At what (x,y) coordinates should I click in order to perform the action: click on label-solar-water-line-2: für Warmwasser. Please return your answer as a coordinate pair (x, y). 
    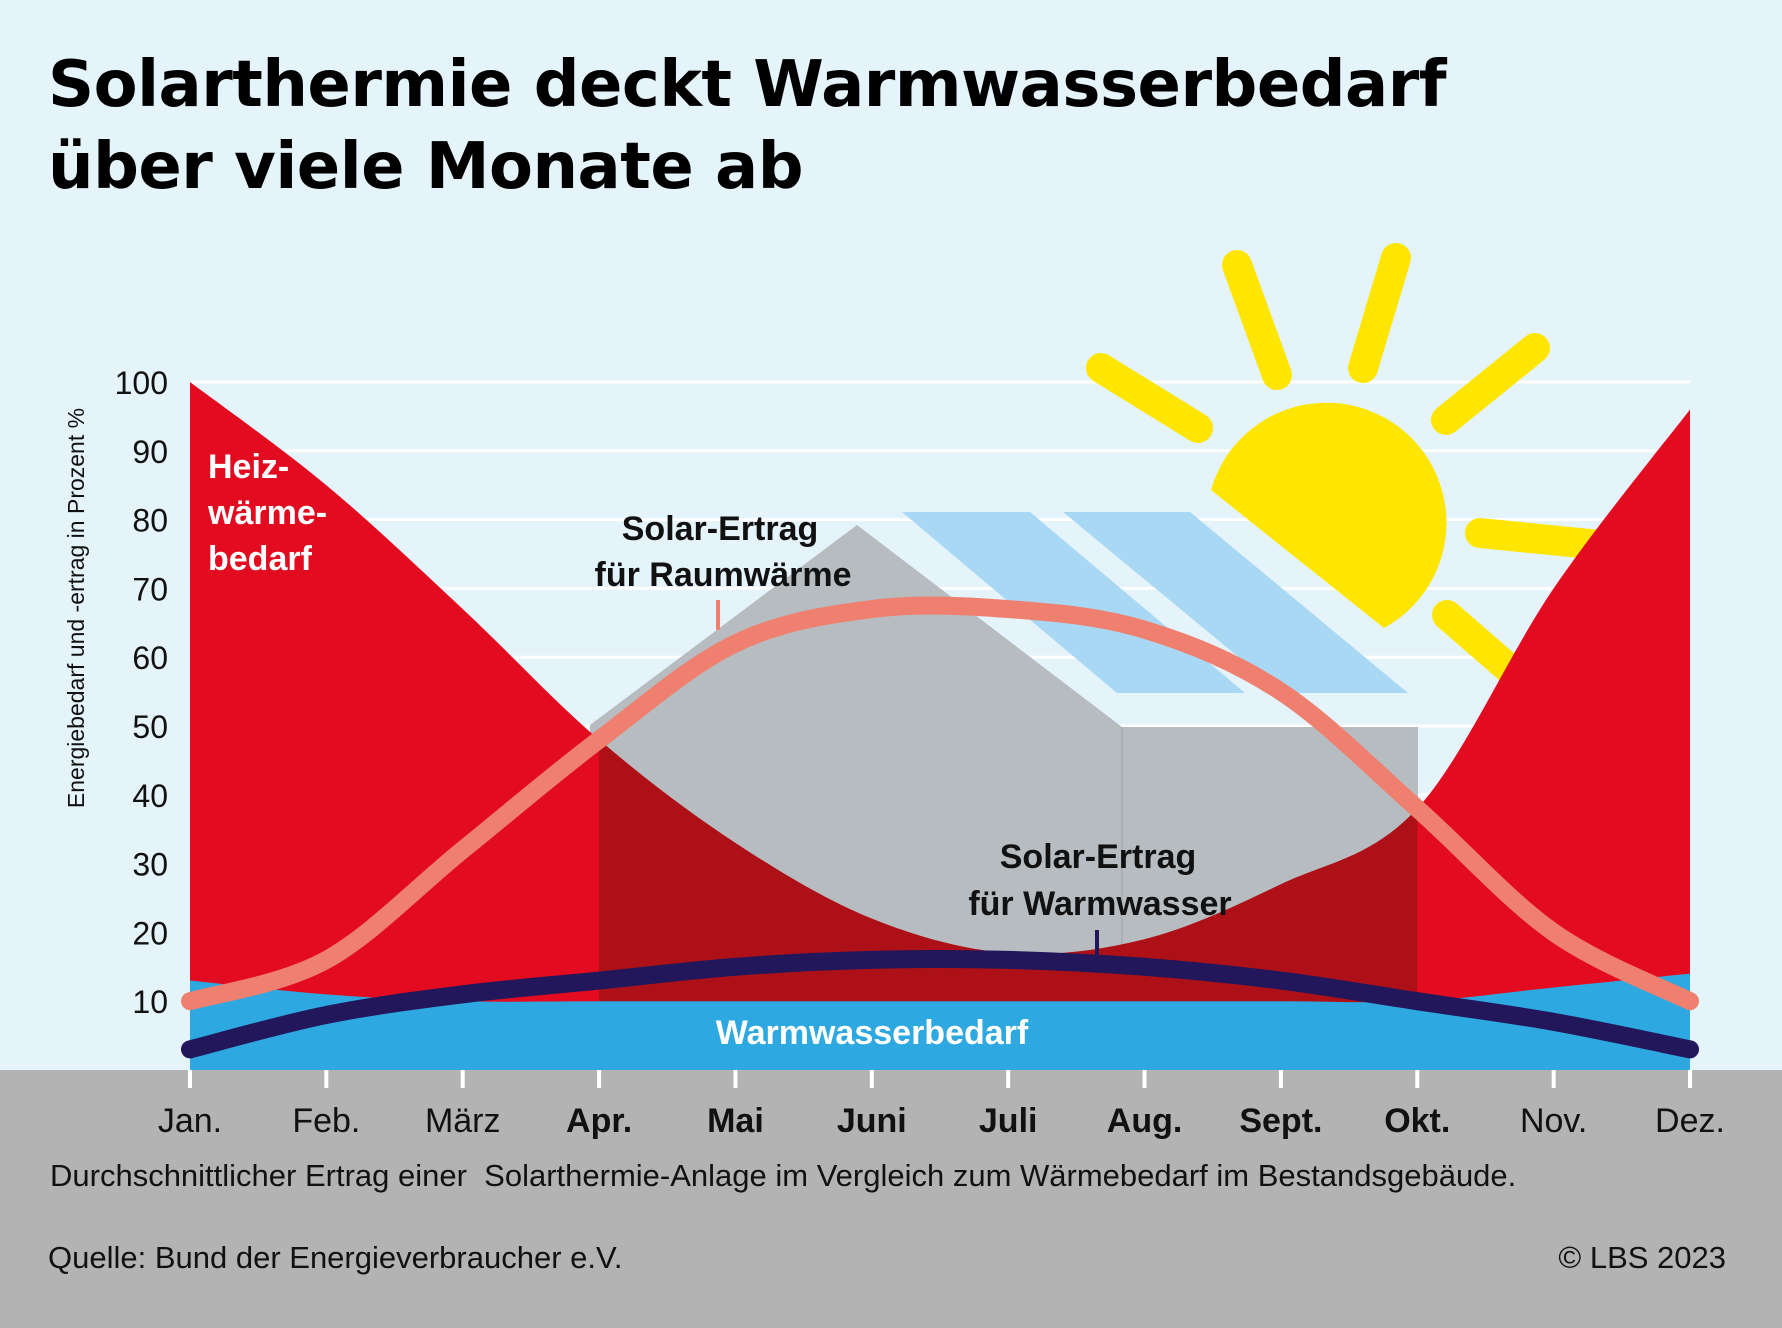
    Looking at the image, I should click on (1099, 904).